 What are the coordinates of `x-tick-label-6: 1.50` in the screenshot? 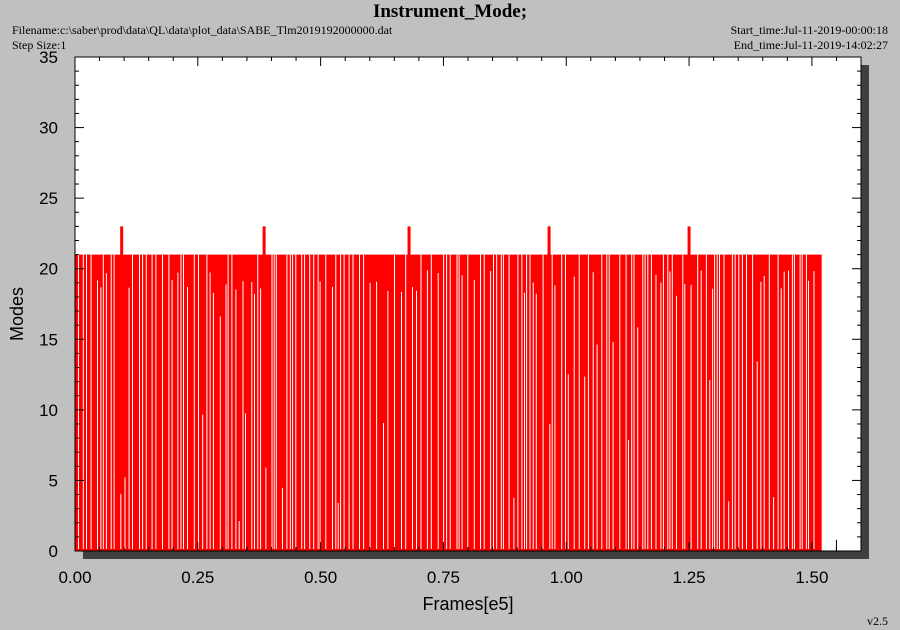 It's located at (811, 577).